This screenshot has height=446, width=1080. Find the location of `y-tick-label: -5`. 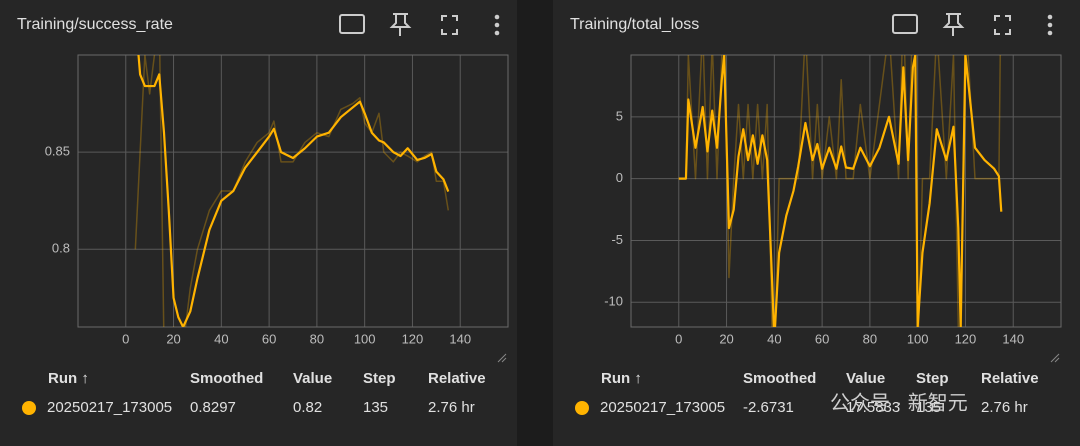

y-tick-label: -5 is located at coordinates (617, 239).